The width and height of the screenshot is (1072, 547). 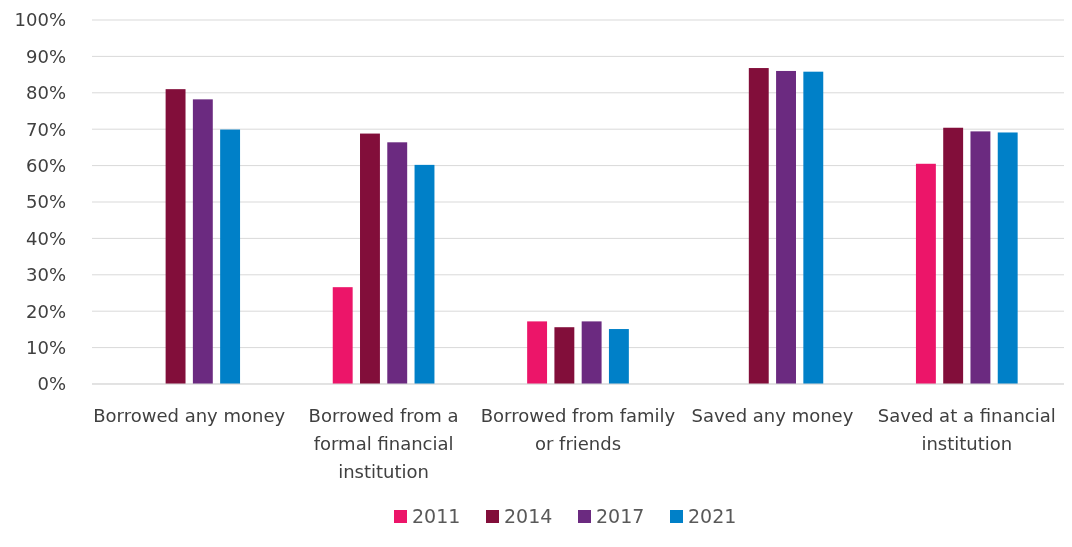 What do you see at coordinates (45, 93) in the screenshot?
I see `y-tick-label: 80%` at bounding box center [45, 93].